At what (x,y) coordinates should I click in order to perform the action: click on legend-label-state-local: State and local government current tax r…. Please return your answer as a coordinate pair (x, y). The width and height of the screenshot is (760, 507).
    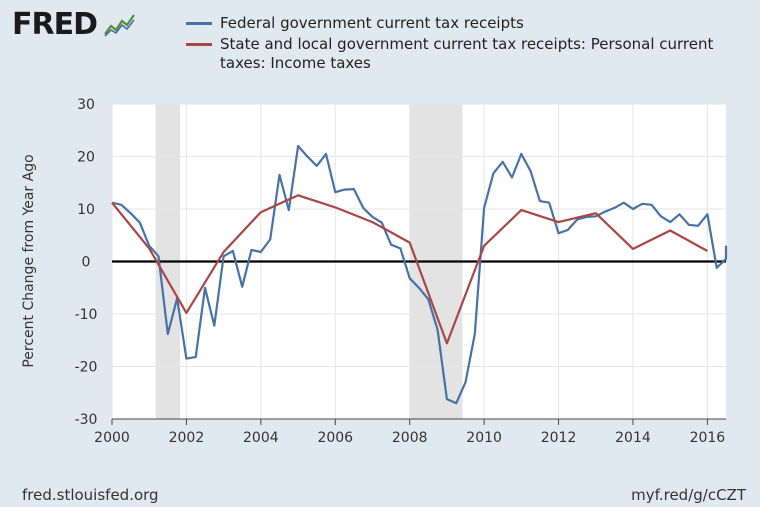
    Looking at the image, I should click on (467, 53).